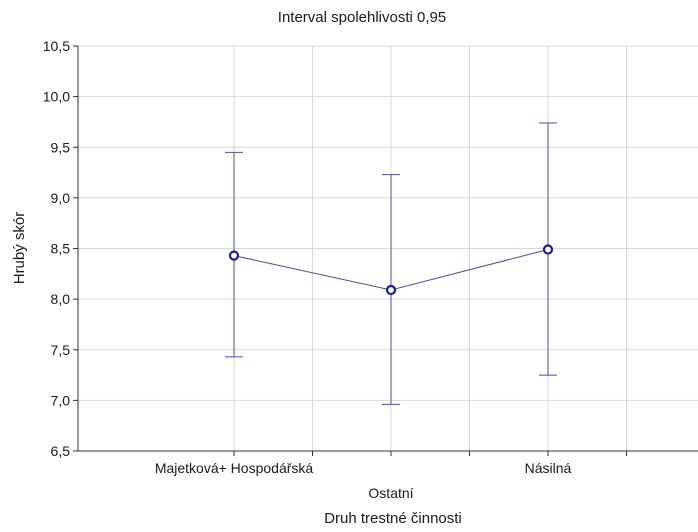  I want to click on y-tick-label: 7,0, so click(61, 400).